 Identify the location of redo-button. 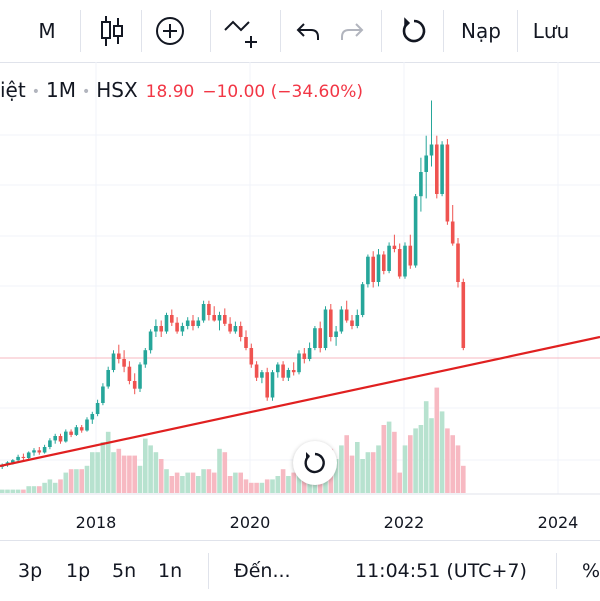
(352, 31).